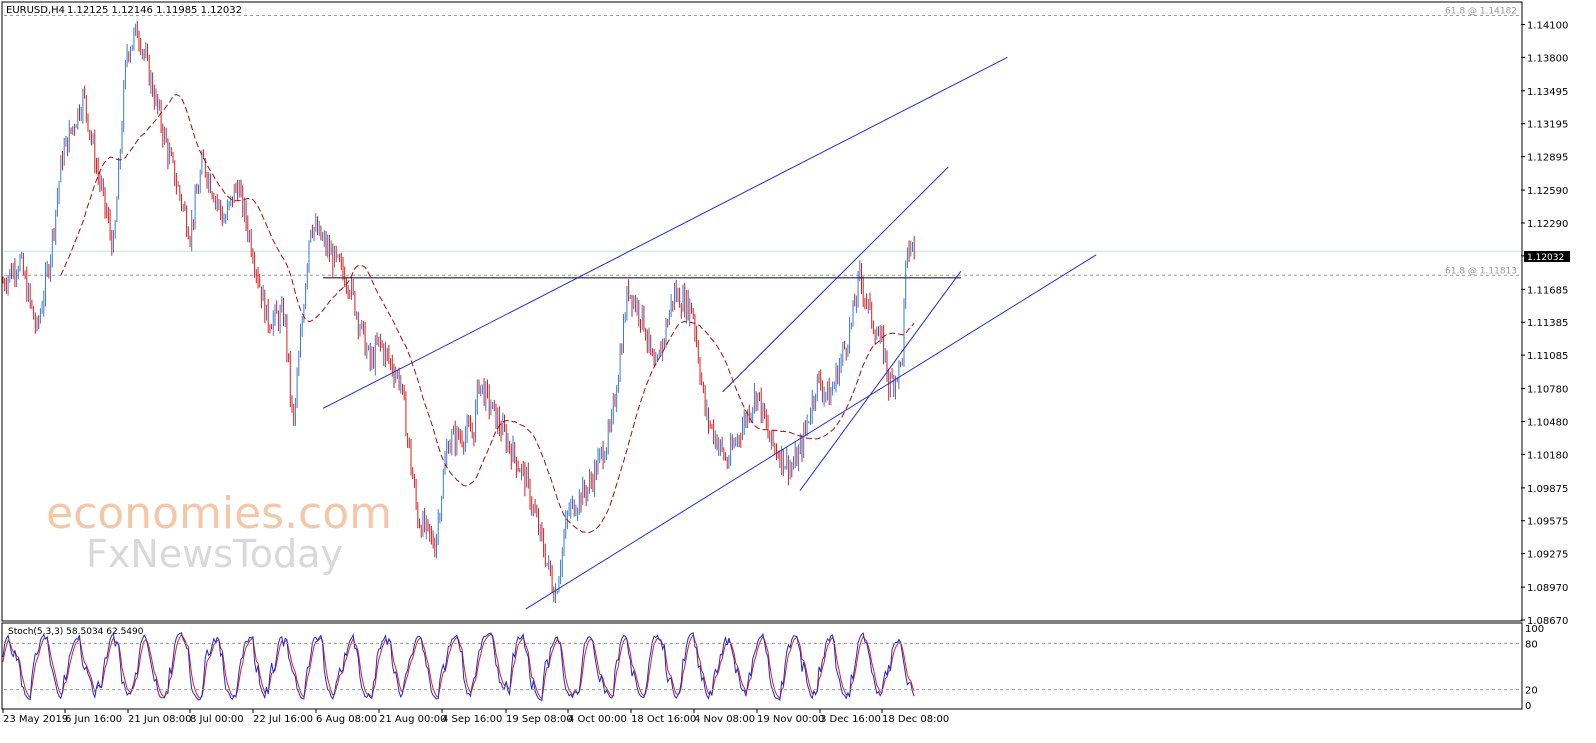 The width and height of the screenshot is (1596, 743). Describe the element at coordinates (35, 719) in the screenshot. I see `time-tick-label: 23 May 2019` at that location.